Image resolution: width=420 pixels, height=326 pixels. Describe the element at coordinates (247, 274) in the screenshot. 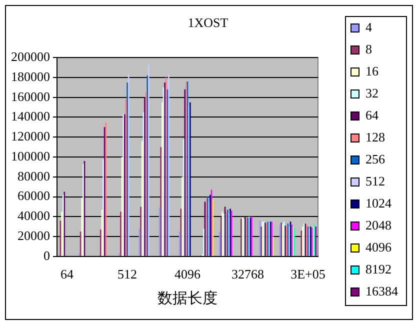

I see `x-tick-label: 32768` at that location.